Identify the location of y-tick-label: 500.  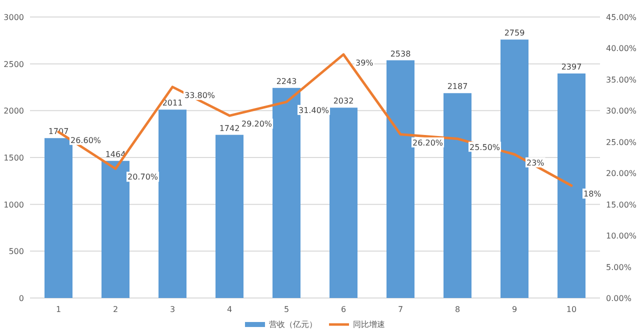
(16, 251).